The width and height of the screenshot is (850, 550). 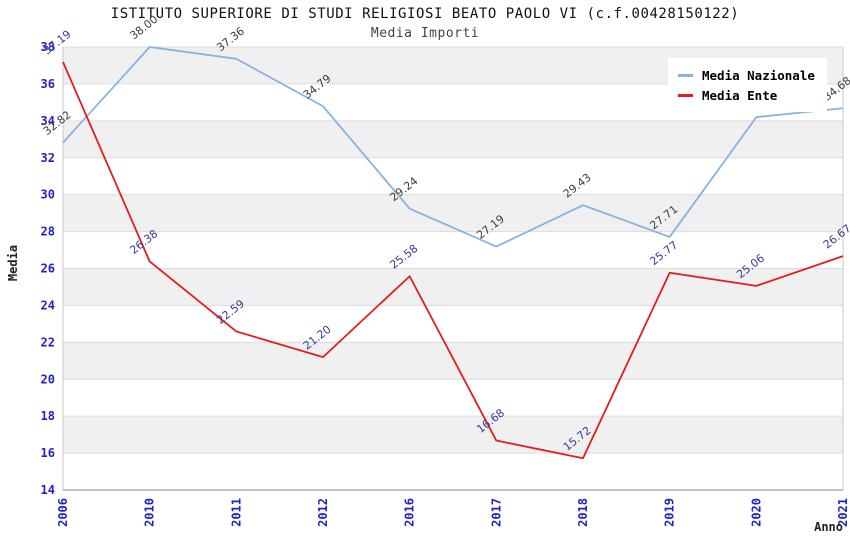 What do you see at coordinates (144, 28) in the screenshot?
I see `data-point-label: 38.00` at bounding box center [144, 28].